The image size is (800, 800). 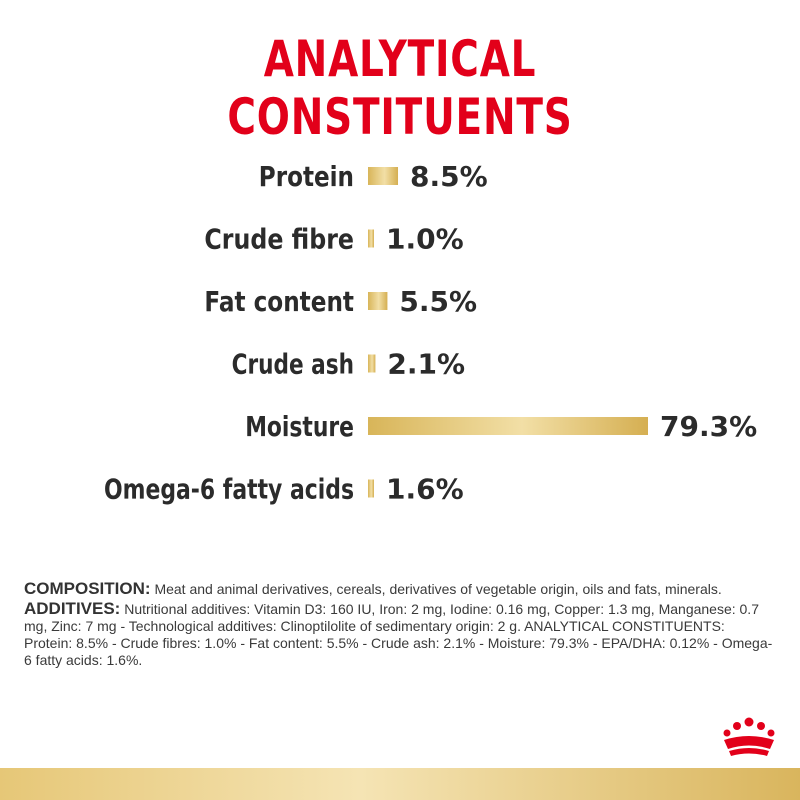 What do you see at coordinates (279, 239) in the screenshot?
I see `category-label: Crude fibre` at bounding box center [279, 239].